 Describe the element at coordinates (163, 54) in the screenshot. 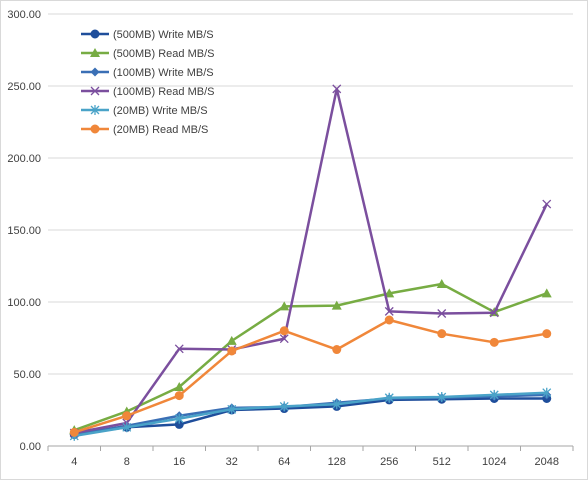

I see `legend-label: (500MB) Read MB/S` at that location.